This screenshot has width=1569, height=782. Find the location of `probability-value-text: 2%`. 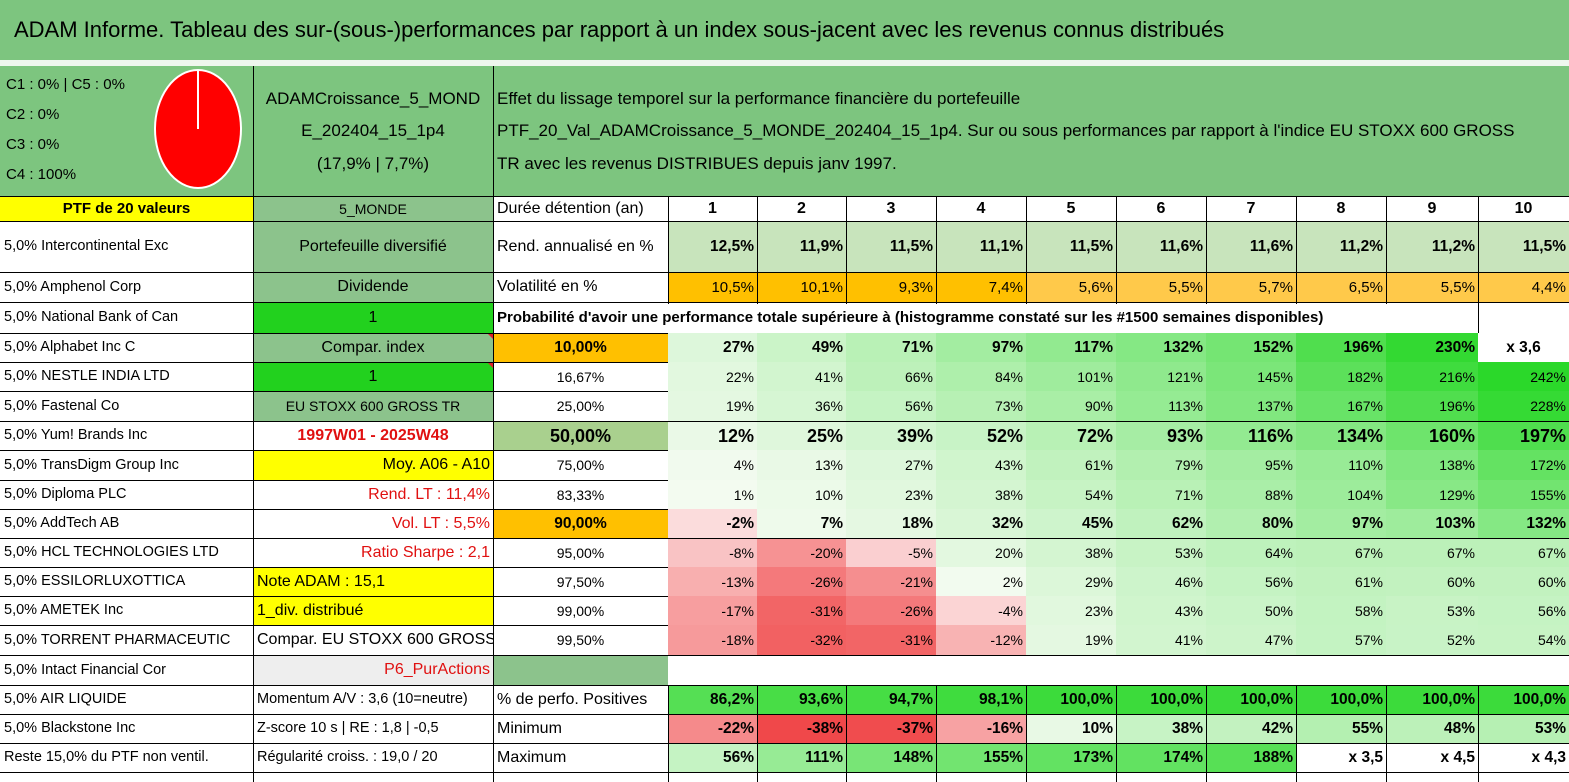

probability-value-text: 2% is located at coordinates (1012, 581).